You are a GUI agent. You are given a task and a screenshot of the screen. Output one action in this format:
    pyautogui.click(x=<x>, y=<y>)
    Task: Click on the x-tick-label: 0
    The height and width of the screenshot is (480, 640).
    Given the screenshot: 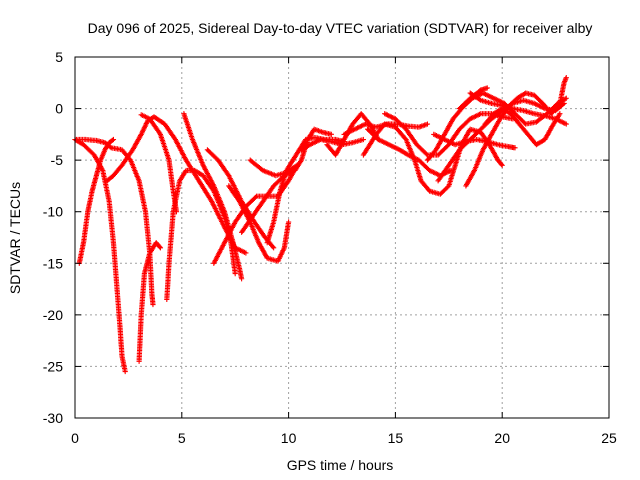 What is the action you would take?
    pyautogui.click(x=75, y=438)
    